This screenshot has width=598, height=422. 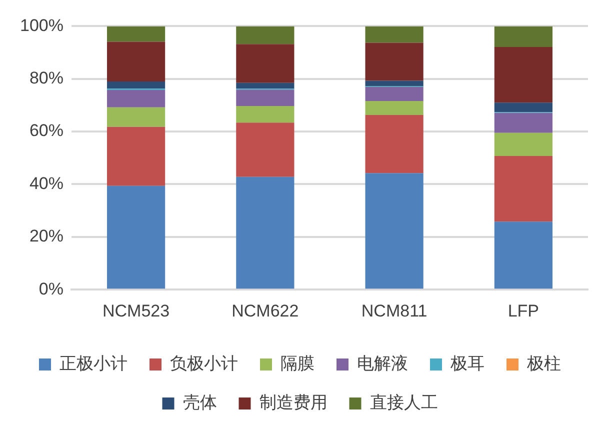 What do you see at coordinates (199, 402) in the screenshot?
I see `legend-label: 壳体` at bounding box center [199, 402].